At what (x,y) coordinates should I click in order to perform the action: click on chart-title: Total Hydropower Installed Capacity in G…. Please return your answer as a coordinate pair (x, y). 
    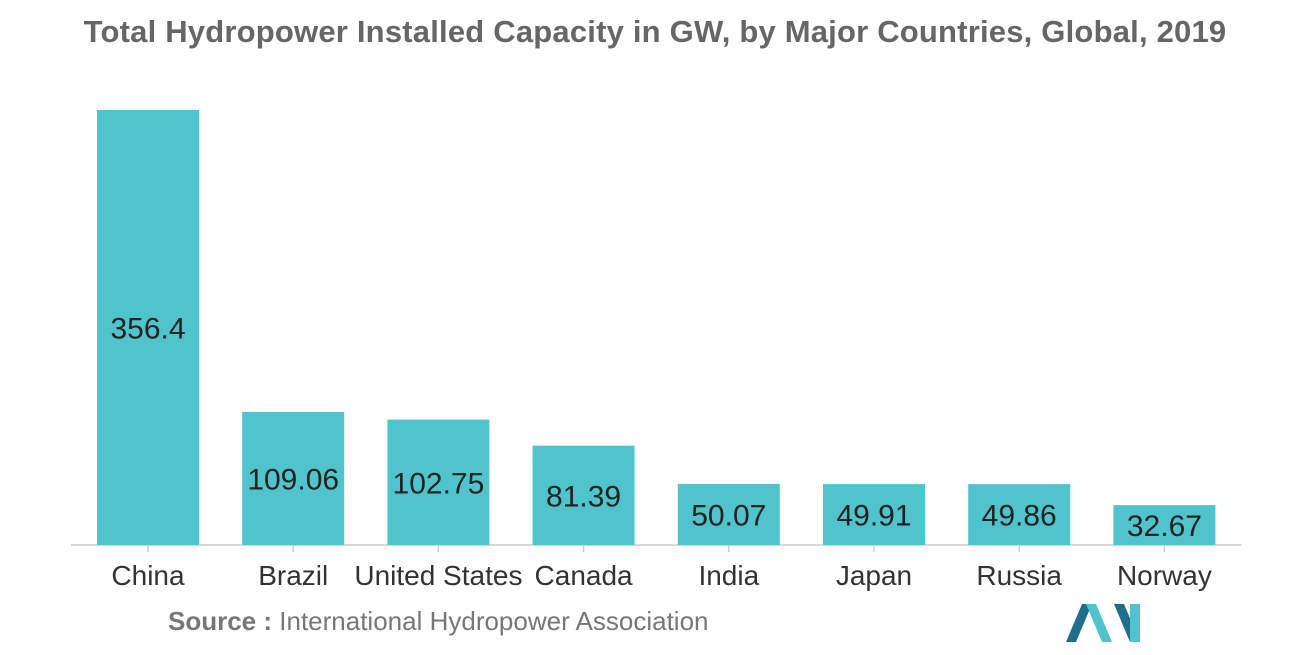
    Looking at the image, I should click on (655, 31).